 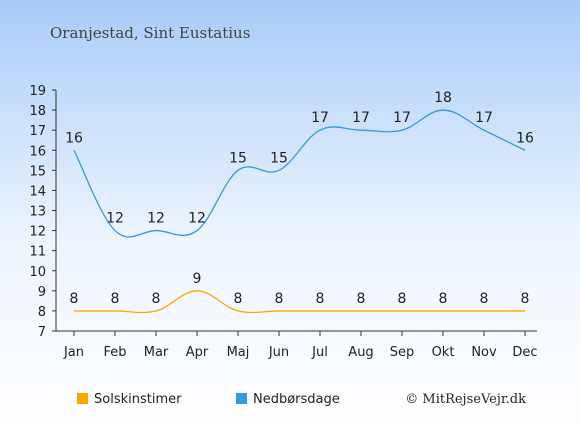 I want to click on x-tick-label: Aug, so click(x=360, y=352).